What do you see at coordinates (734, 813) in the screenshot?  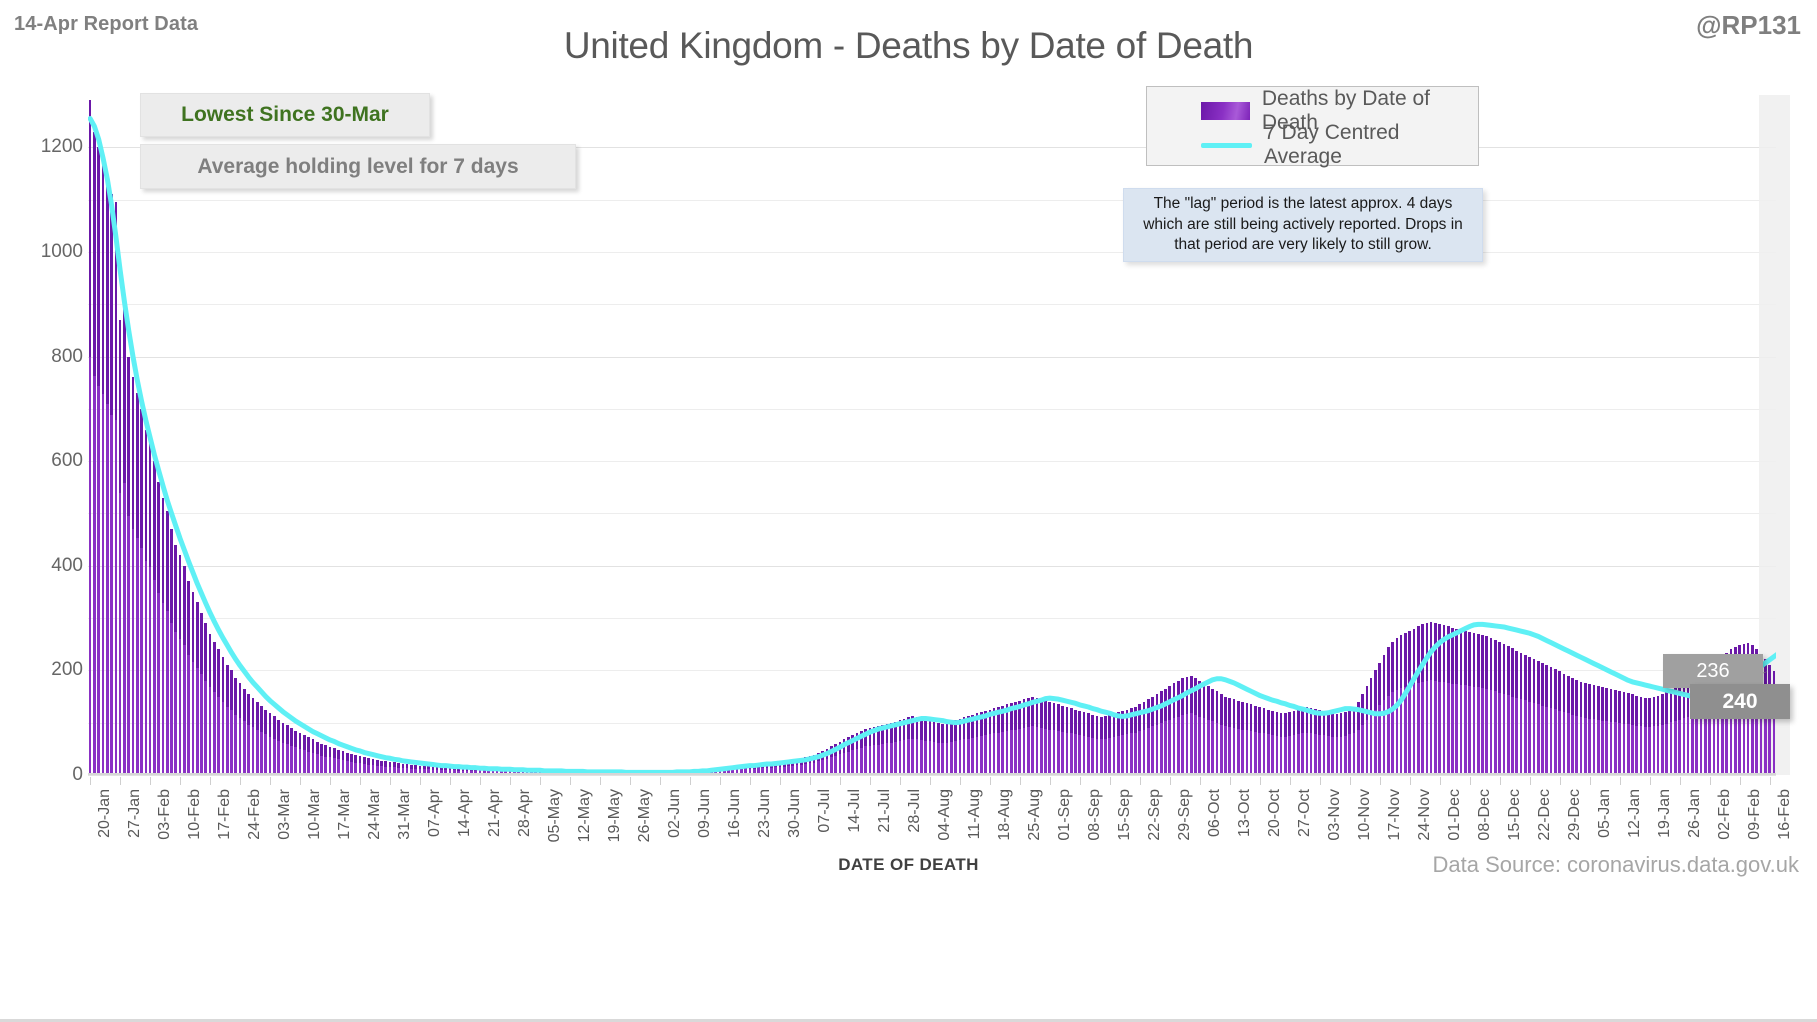 I see `x-axis-tick-label: 16-Jun` at bounding box center [734, 813].